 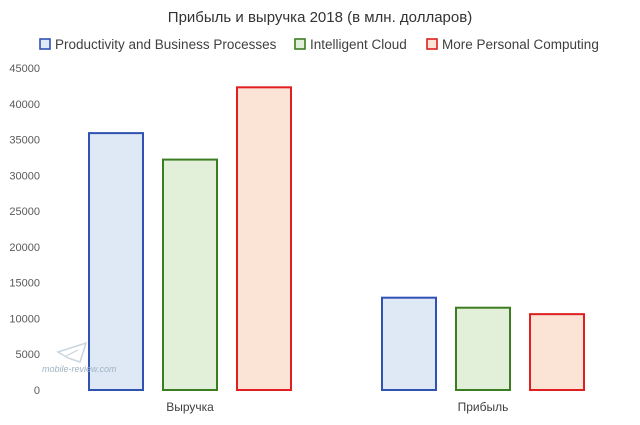 What do you see at coordinates (24, 105) in the screenshot?
I see `y-tick-label: 40000` at bounding box center [24, 105].